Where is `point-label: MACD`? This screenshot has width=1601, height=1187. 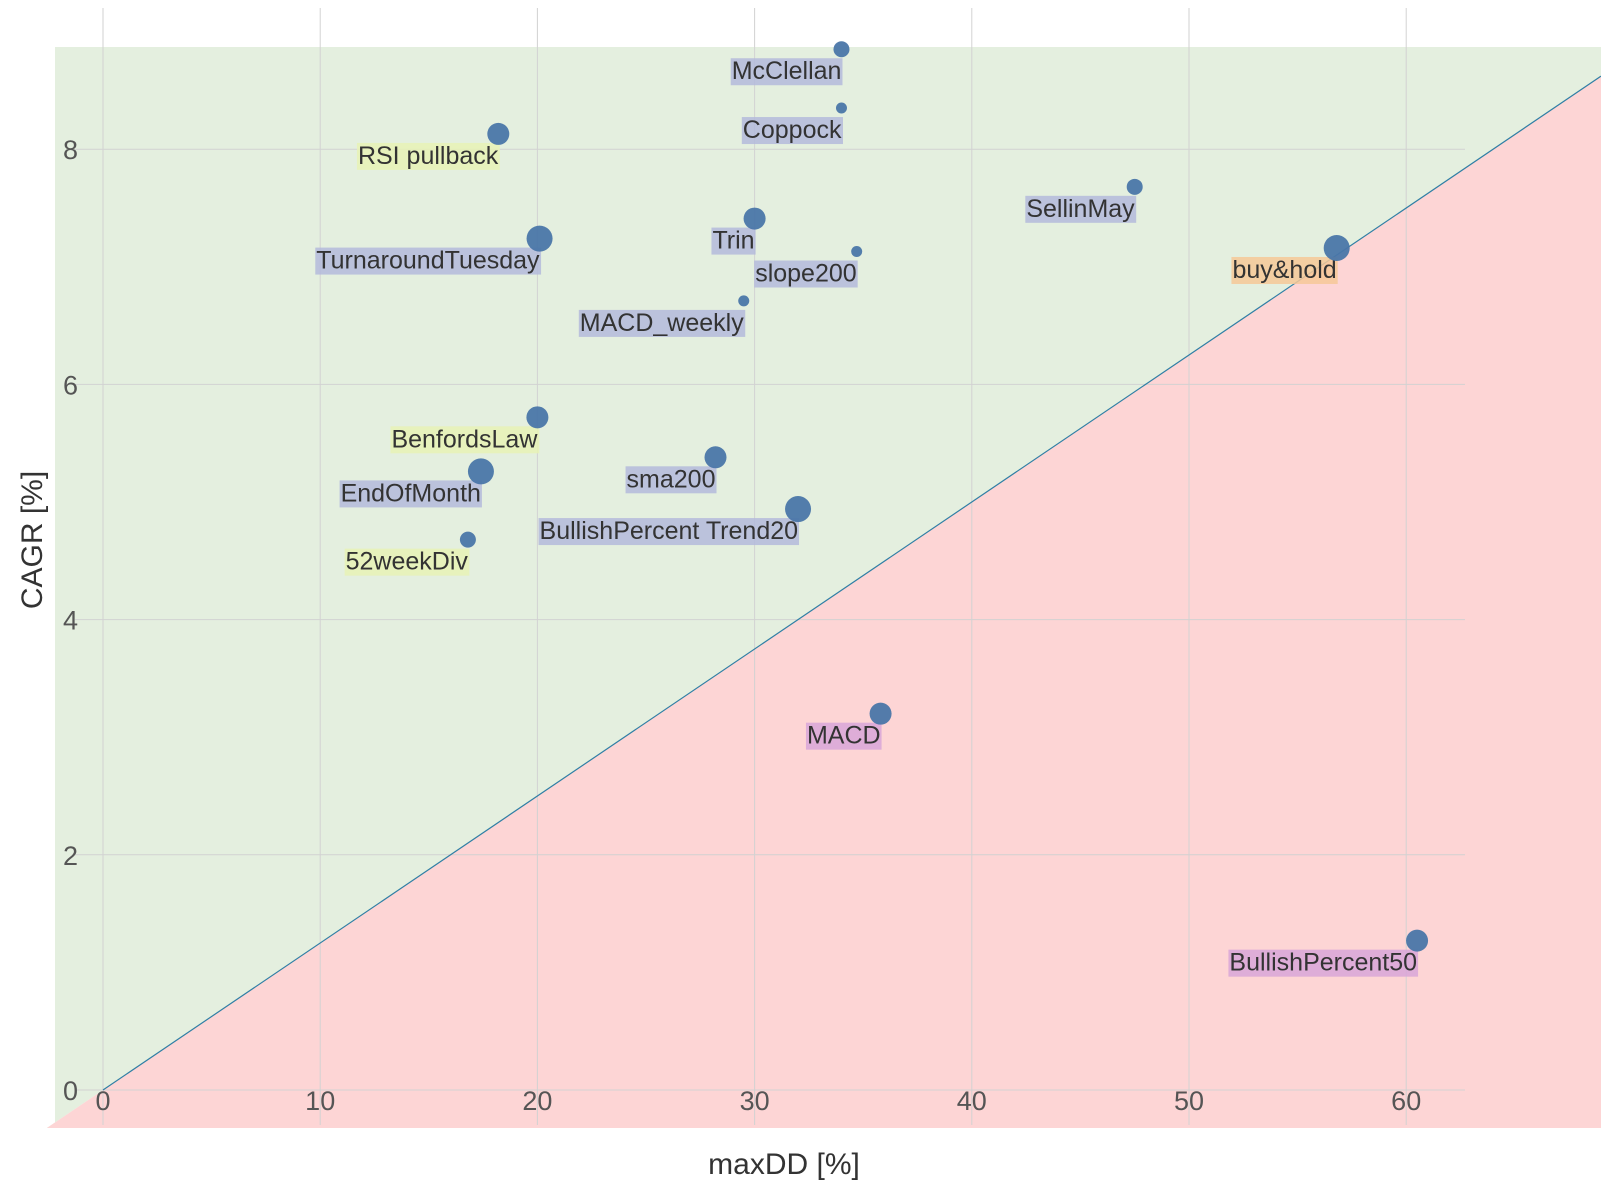 point-label: MACD is located at coordinates (844, 736).